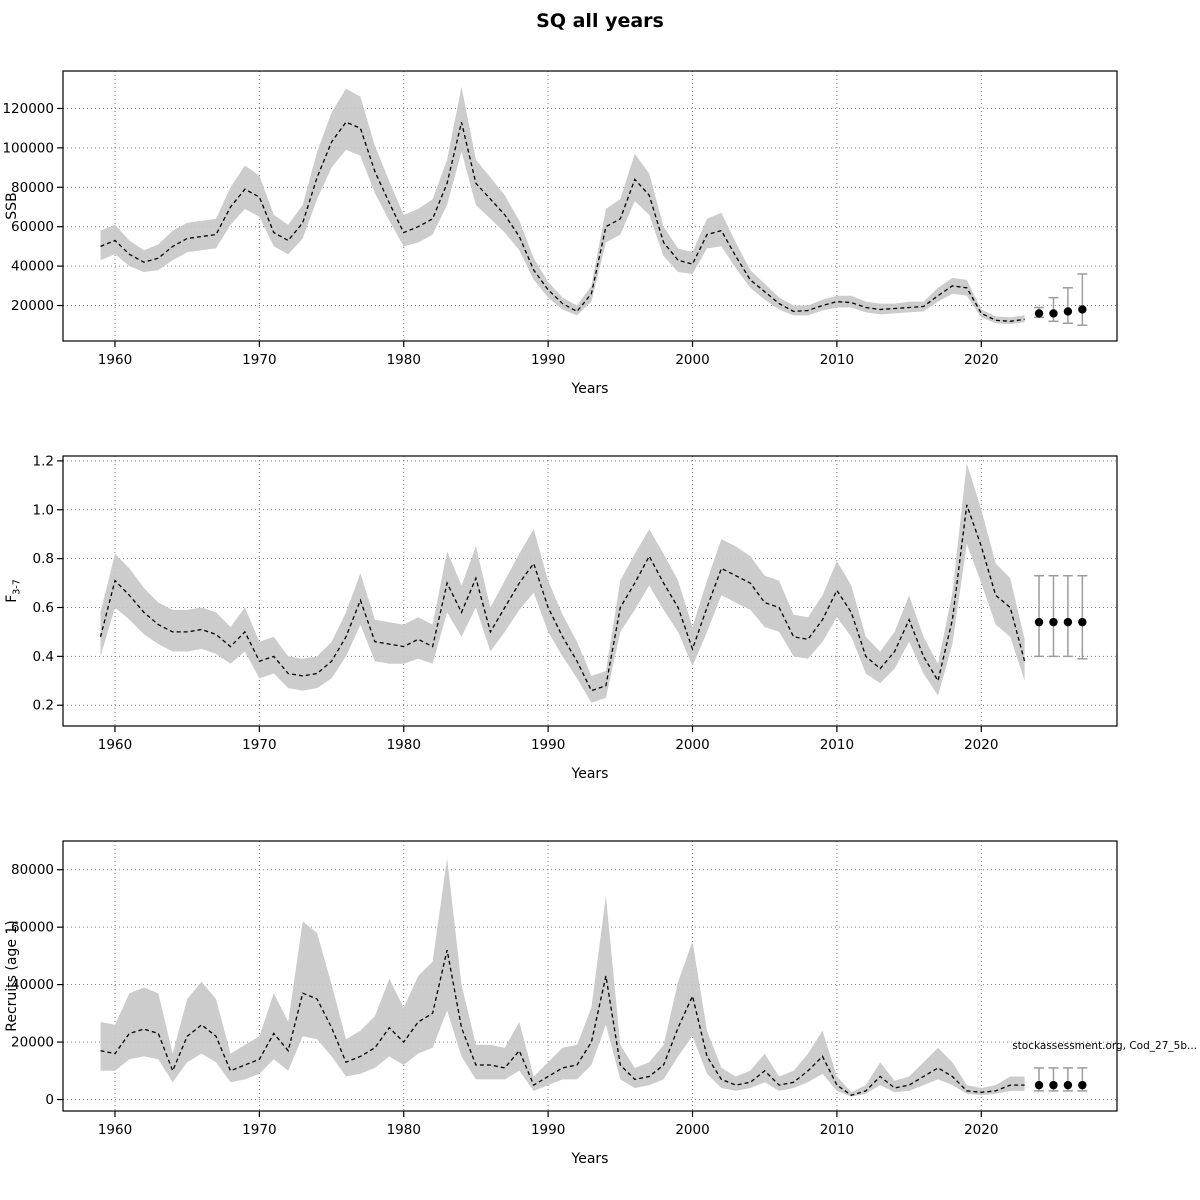 The width and height of the screenshot is (1200, 1200). I want to click on svg-text: 0, so click(49, 1100).